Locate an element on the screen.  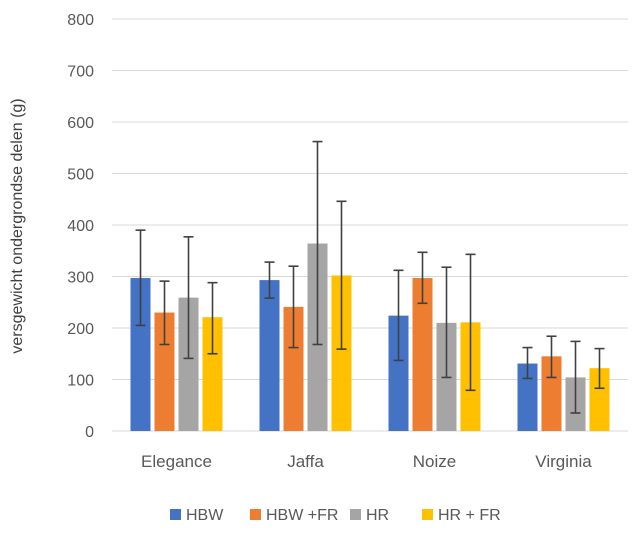
legend-entry: HBW +FR is located at coordinates (294, 515).